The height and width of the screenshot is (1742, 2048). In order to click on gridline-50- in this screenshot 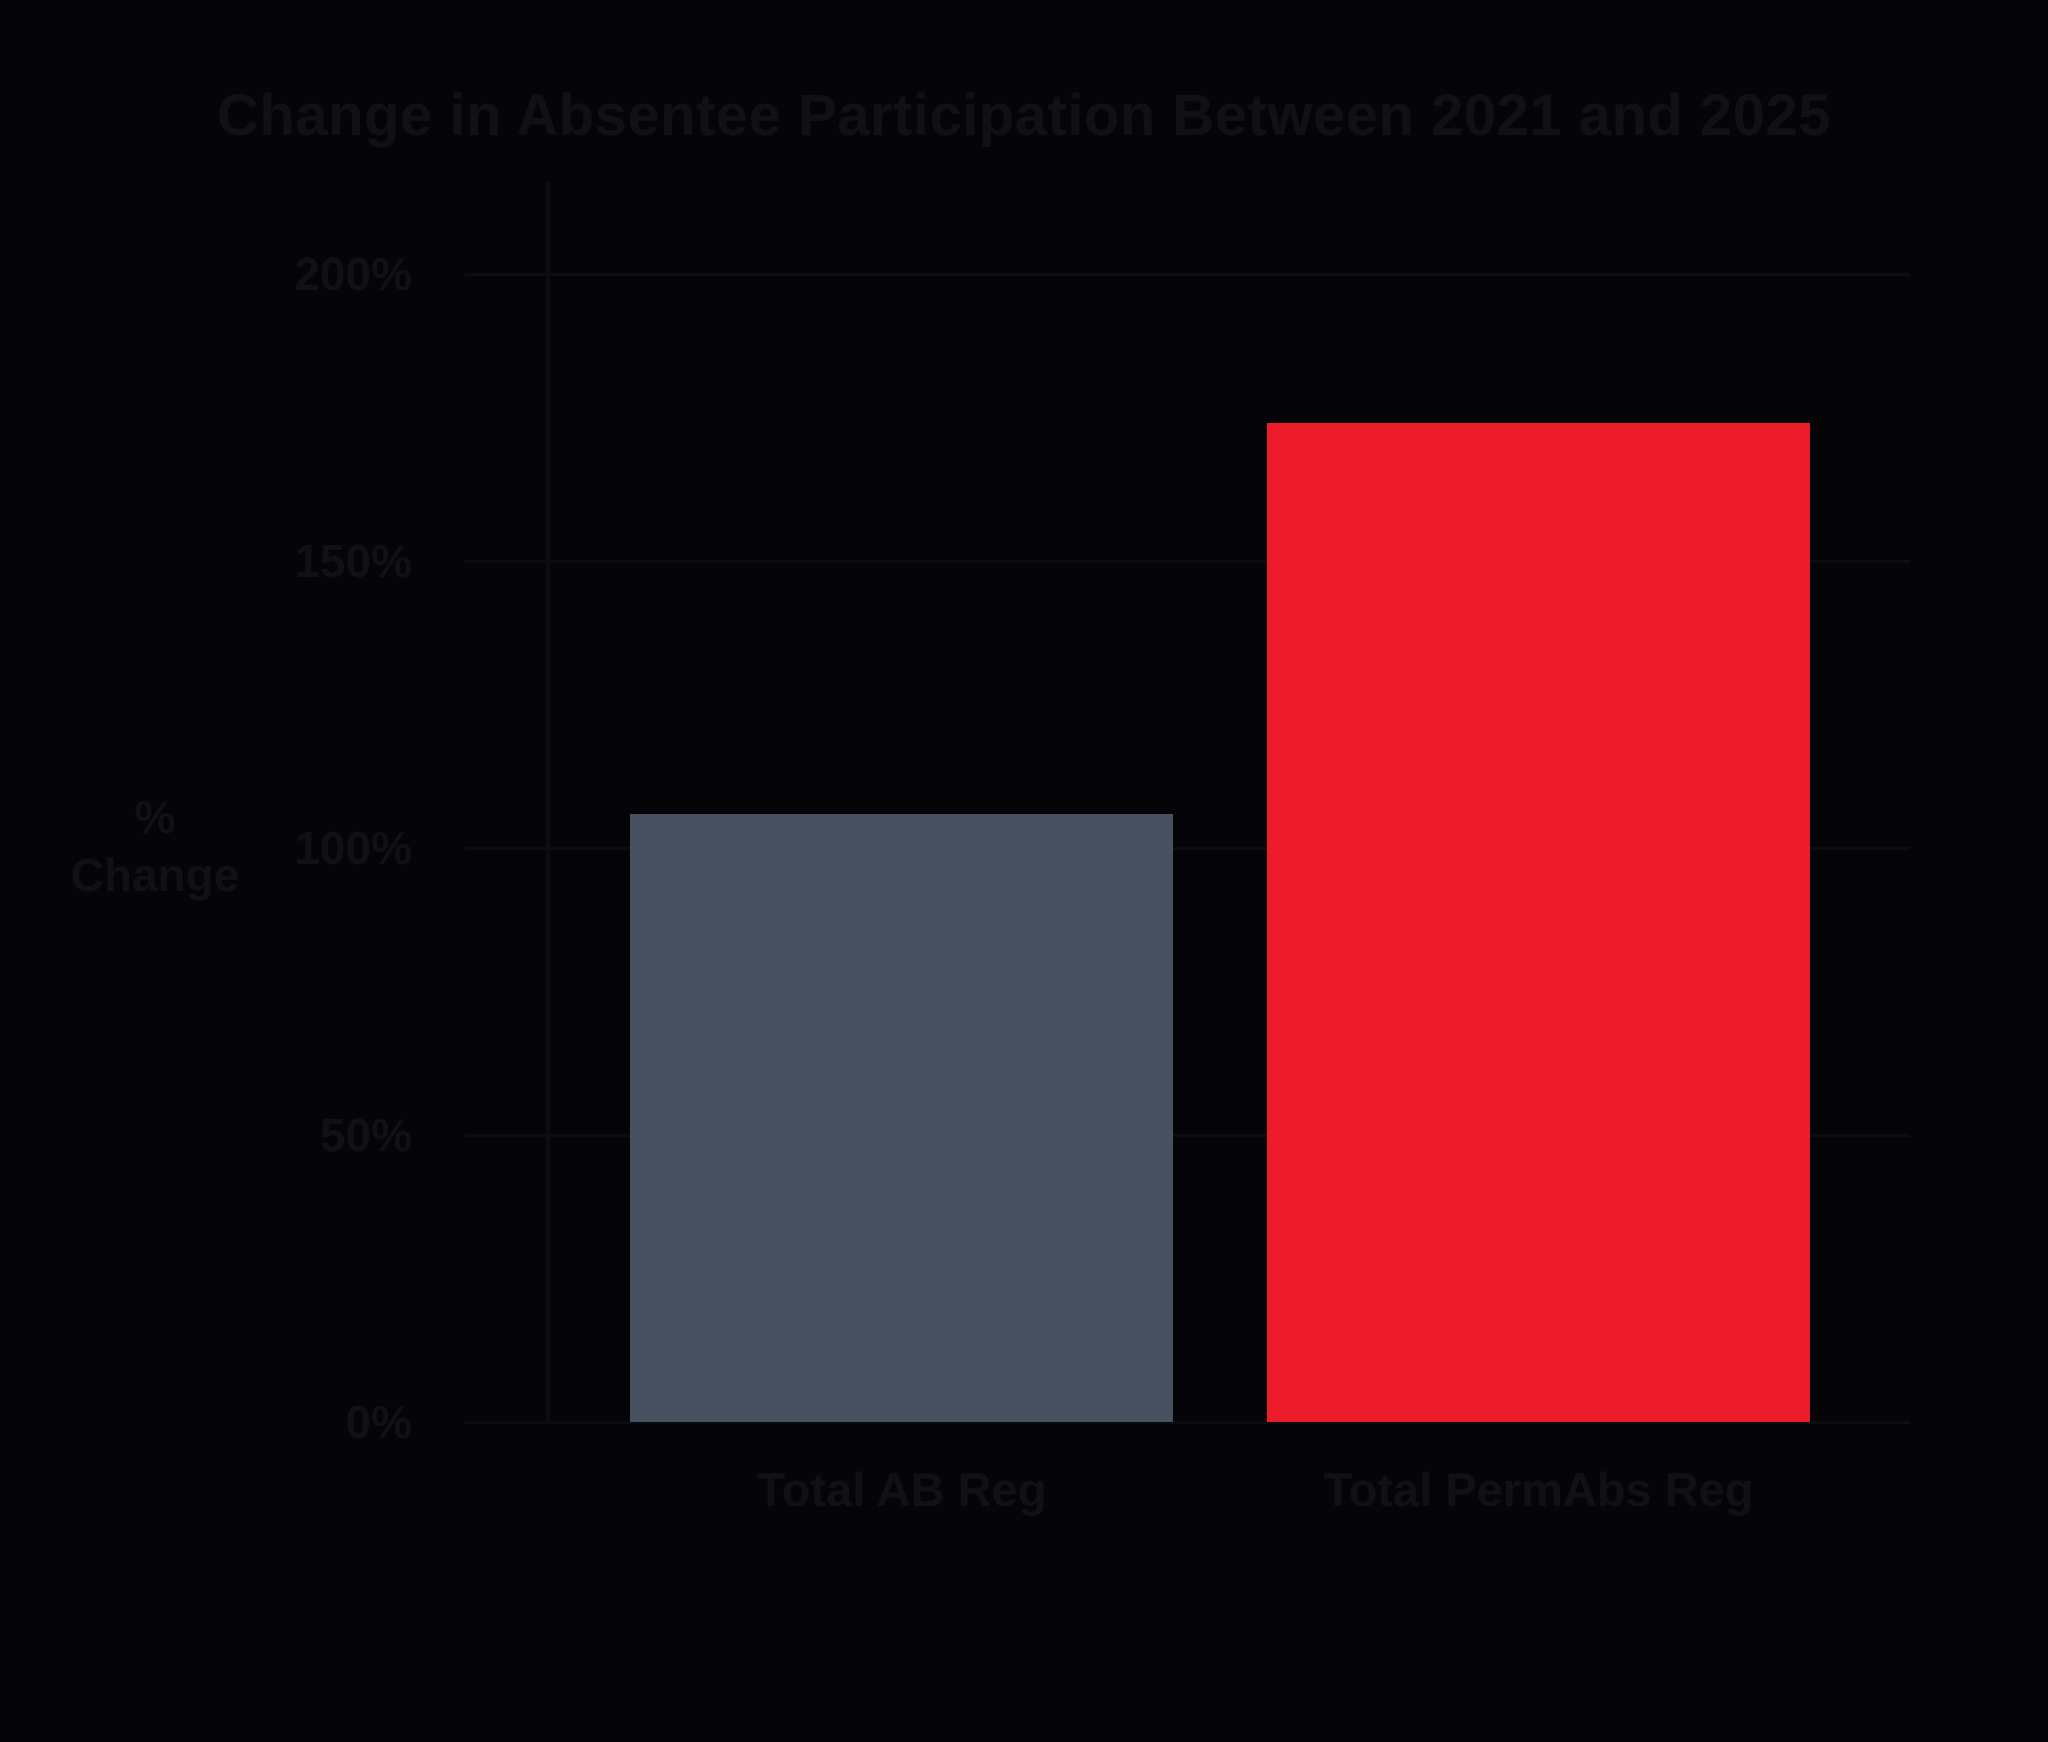, I will do `click(1187, 1135)`.